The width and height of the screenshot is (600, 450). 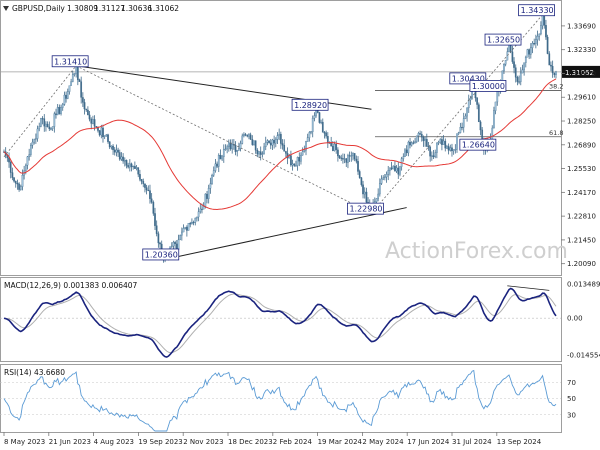 I want to click on macd-y-tick-label: -0.014554, so click(x=583, y=356).